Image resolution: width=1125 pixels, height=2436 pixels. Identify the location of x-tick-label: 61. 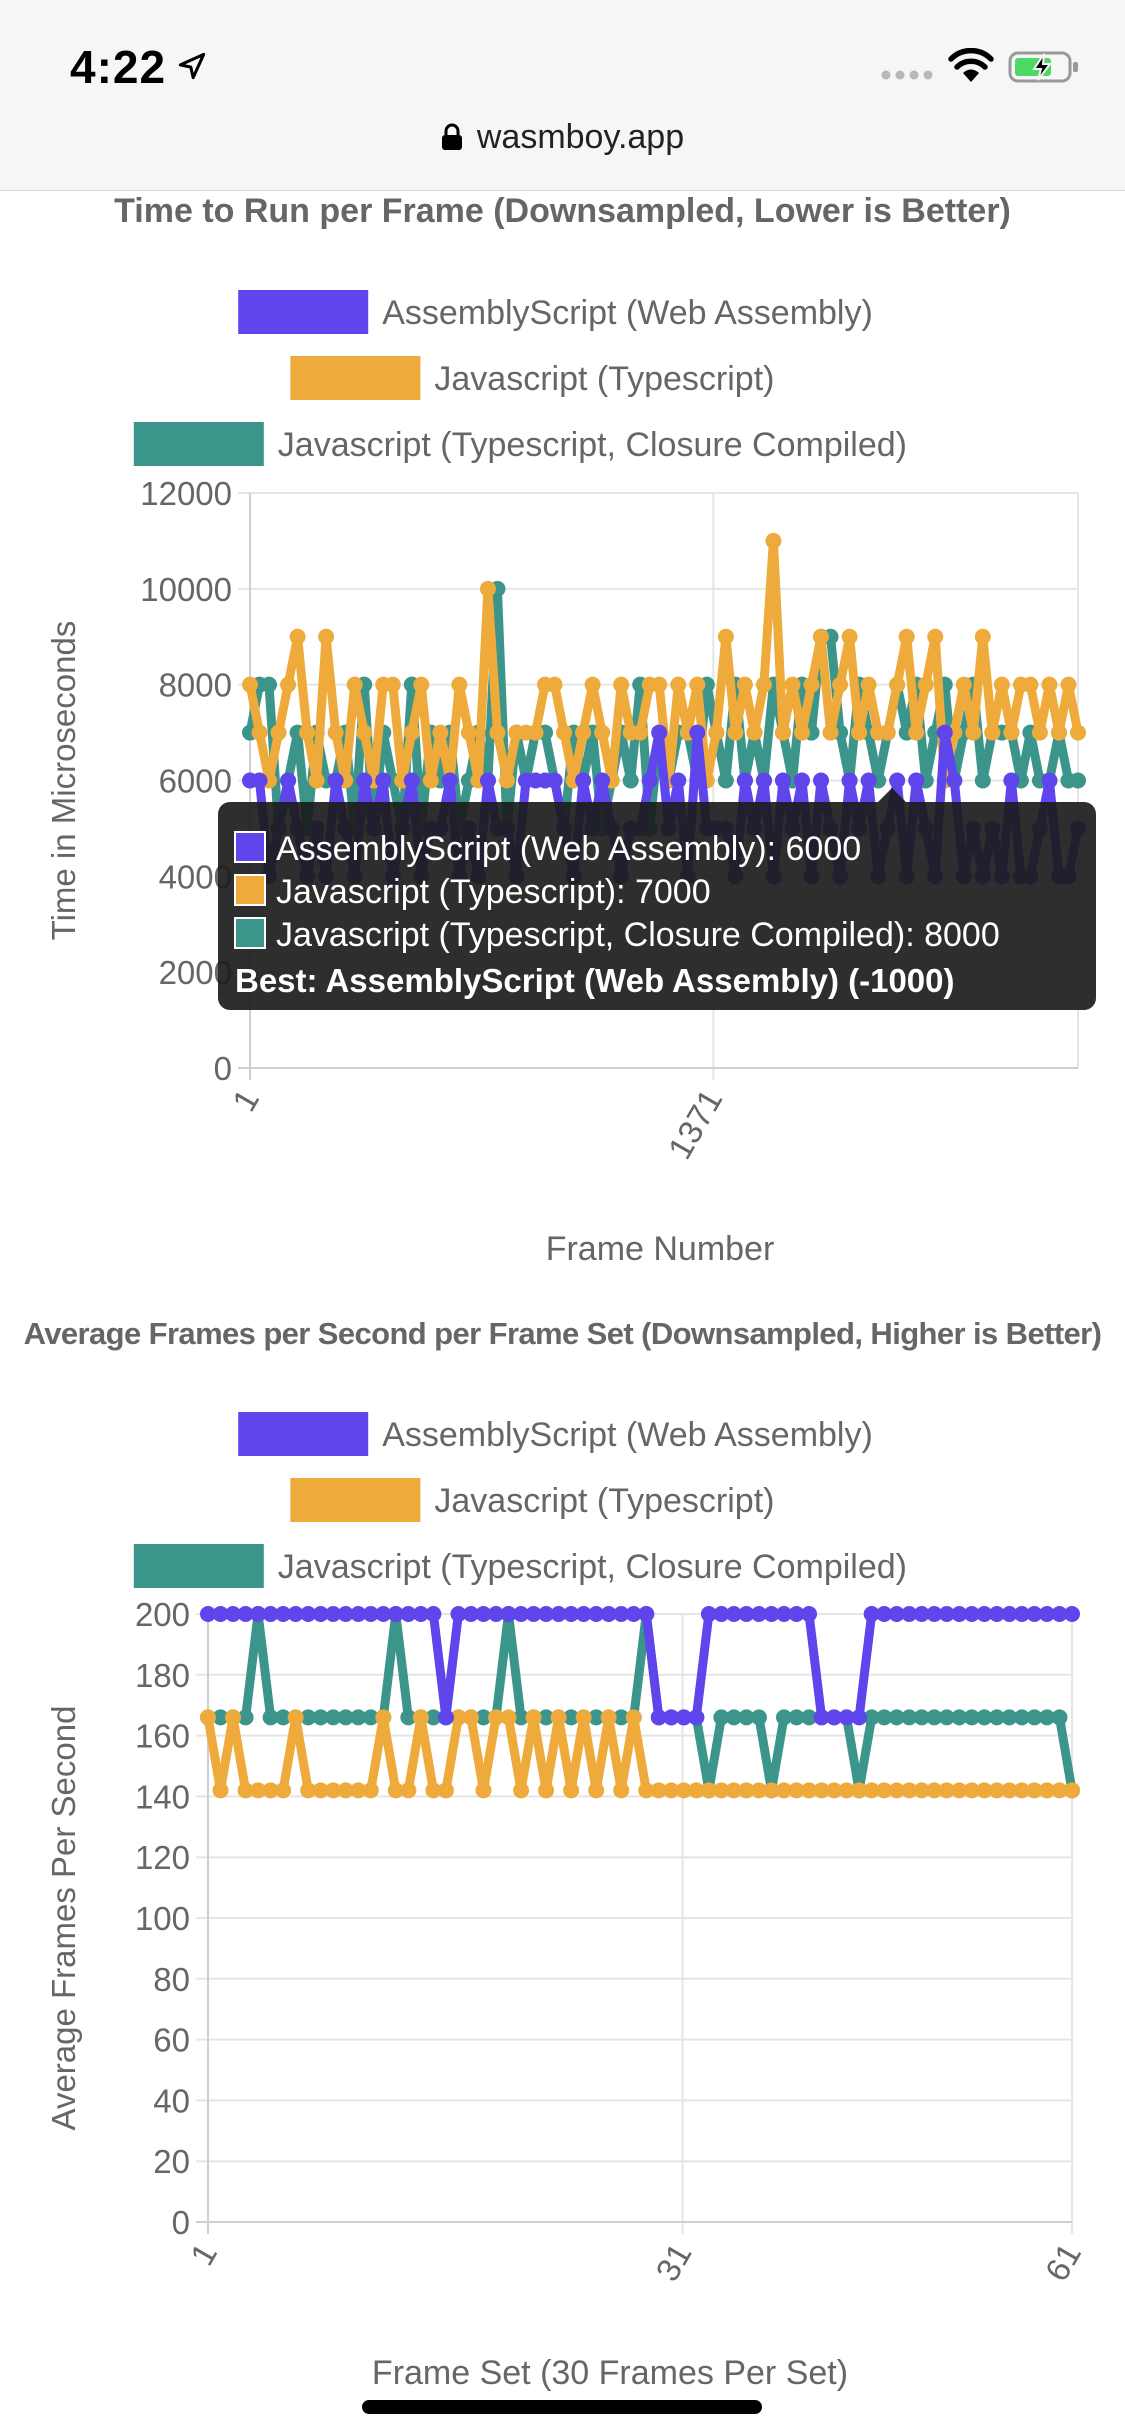
(1063, 2262).